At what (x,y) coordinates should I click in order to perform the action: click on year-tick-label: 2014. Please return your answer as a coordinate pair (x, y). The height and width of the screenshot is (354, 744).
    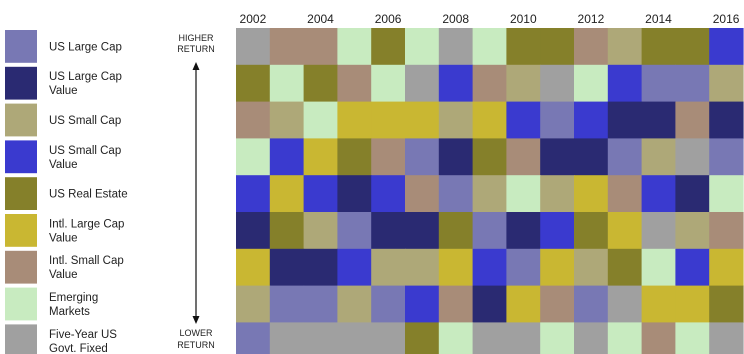
    Looking at the image, I should click on (658, 19).